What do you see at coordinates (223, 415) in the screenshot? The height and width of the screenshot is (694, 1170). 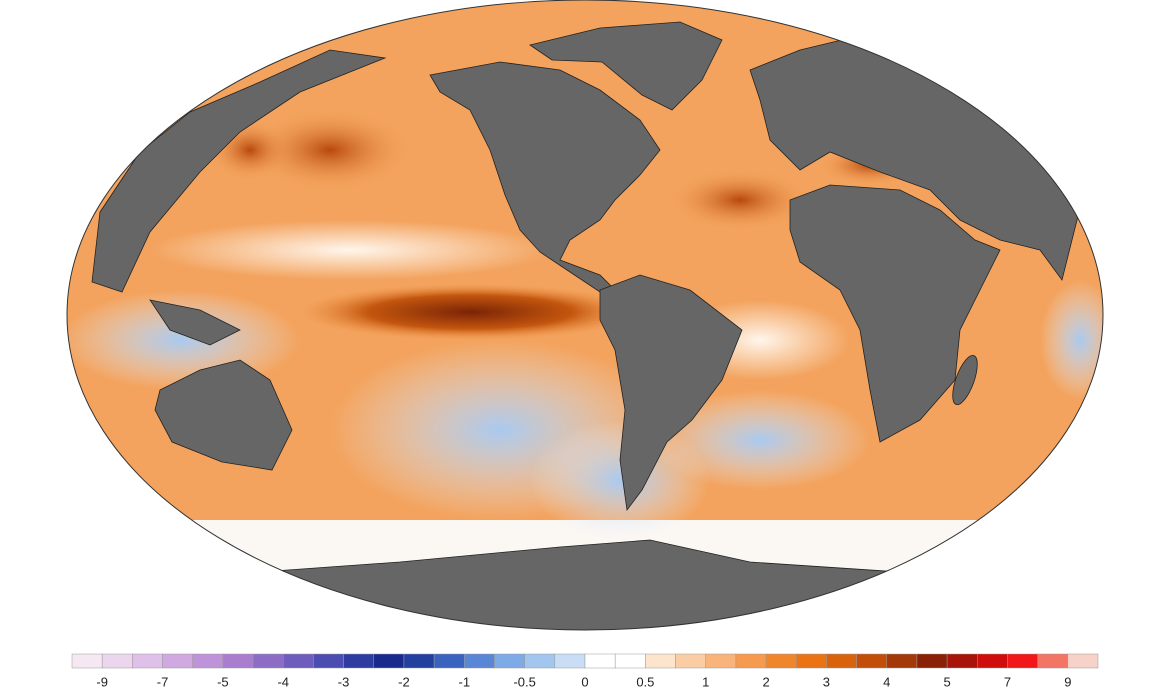 I see `australia` at bounding box center [223, 415].